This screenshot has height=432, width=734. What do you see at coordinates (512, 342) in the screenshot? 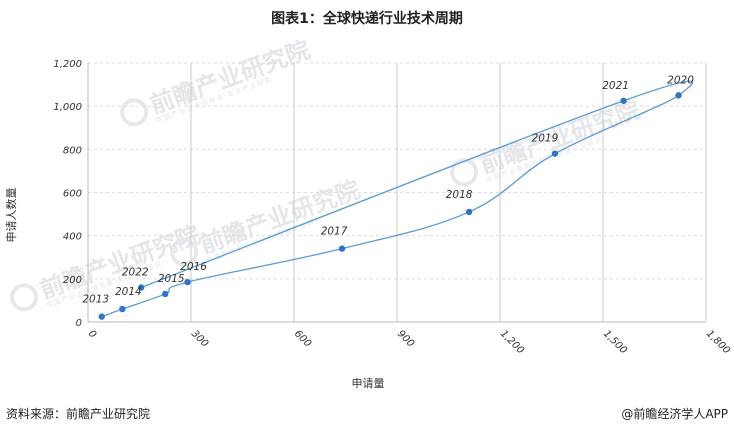
I see `x-tick-label: 1,200` at bounding box center [512, 342].